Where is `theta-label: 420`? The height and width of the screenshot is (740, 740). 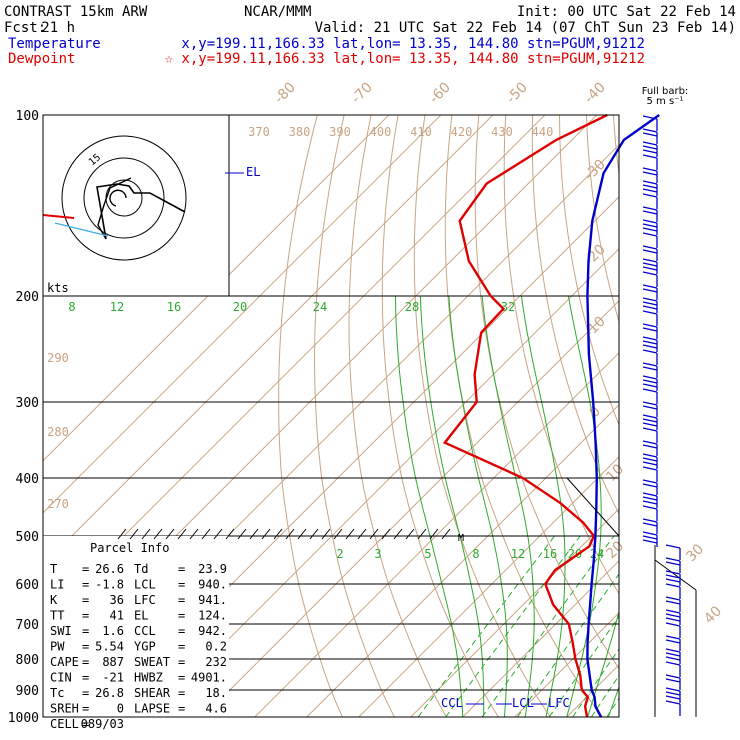
theta-label: 420 is located at coordinates (462, 132).